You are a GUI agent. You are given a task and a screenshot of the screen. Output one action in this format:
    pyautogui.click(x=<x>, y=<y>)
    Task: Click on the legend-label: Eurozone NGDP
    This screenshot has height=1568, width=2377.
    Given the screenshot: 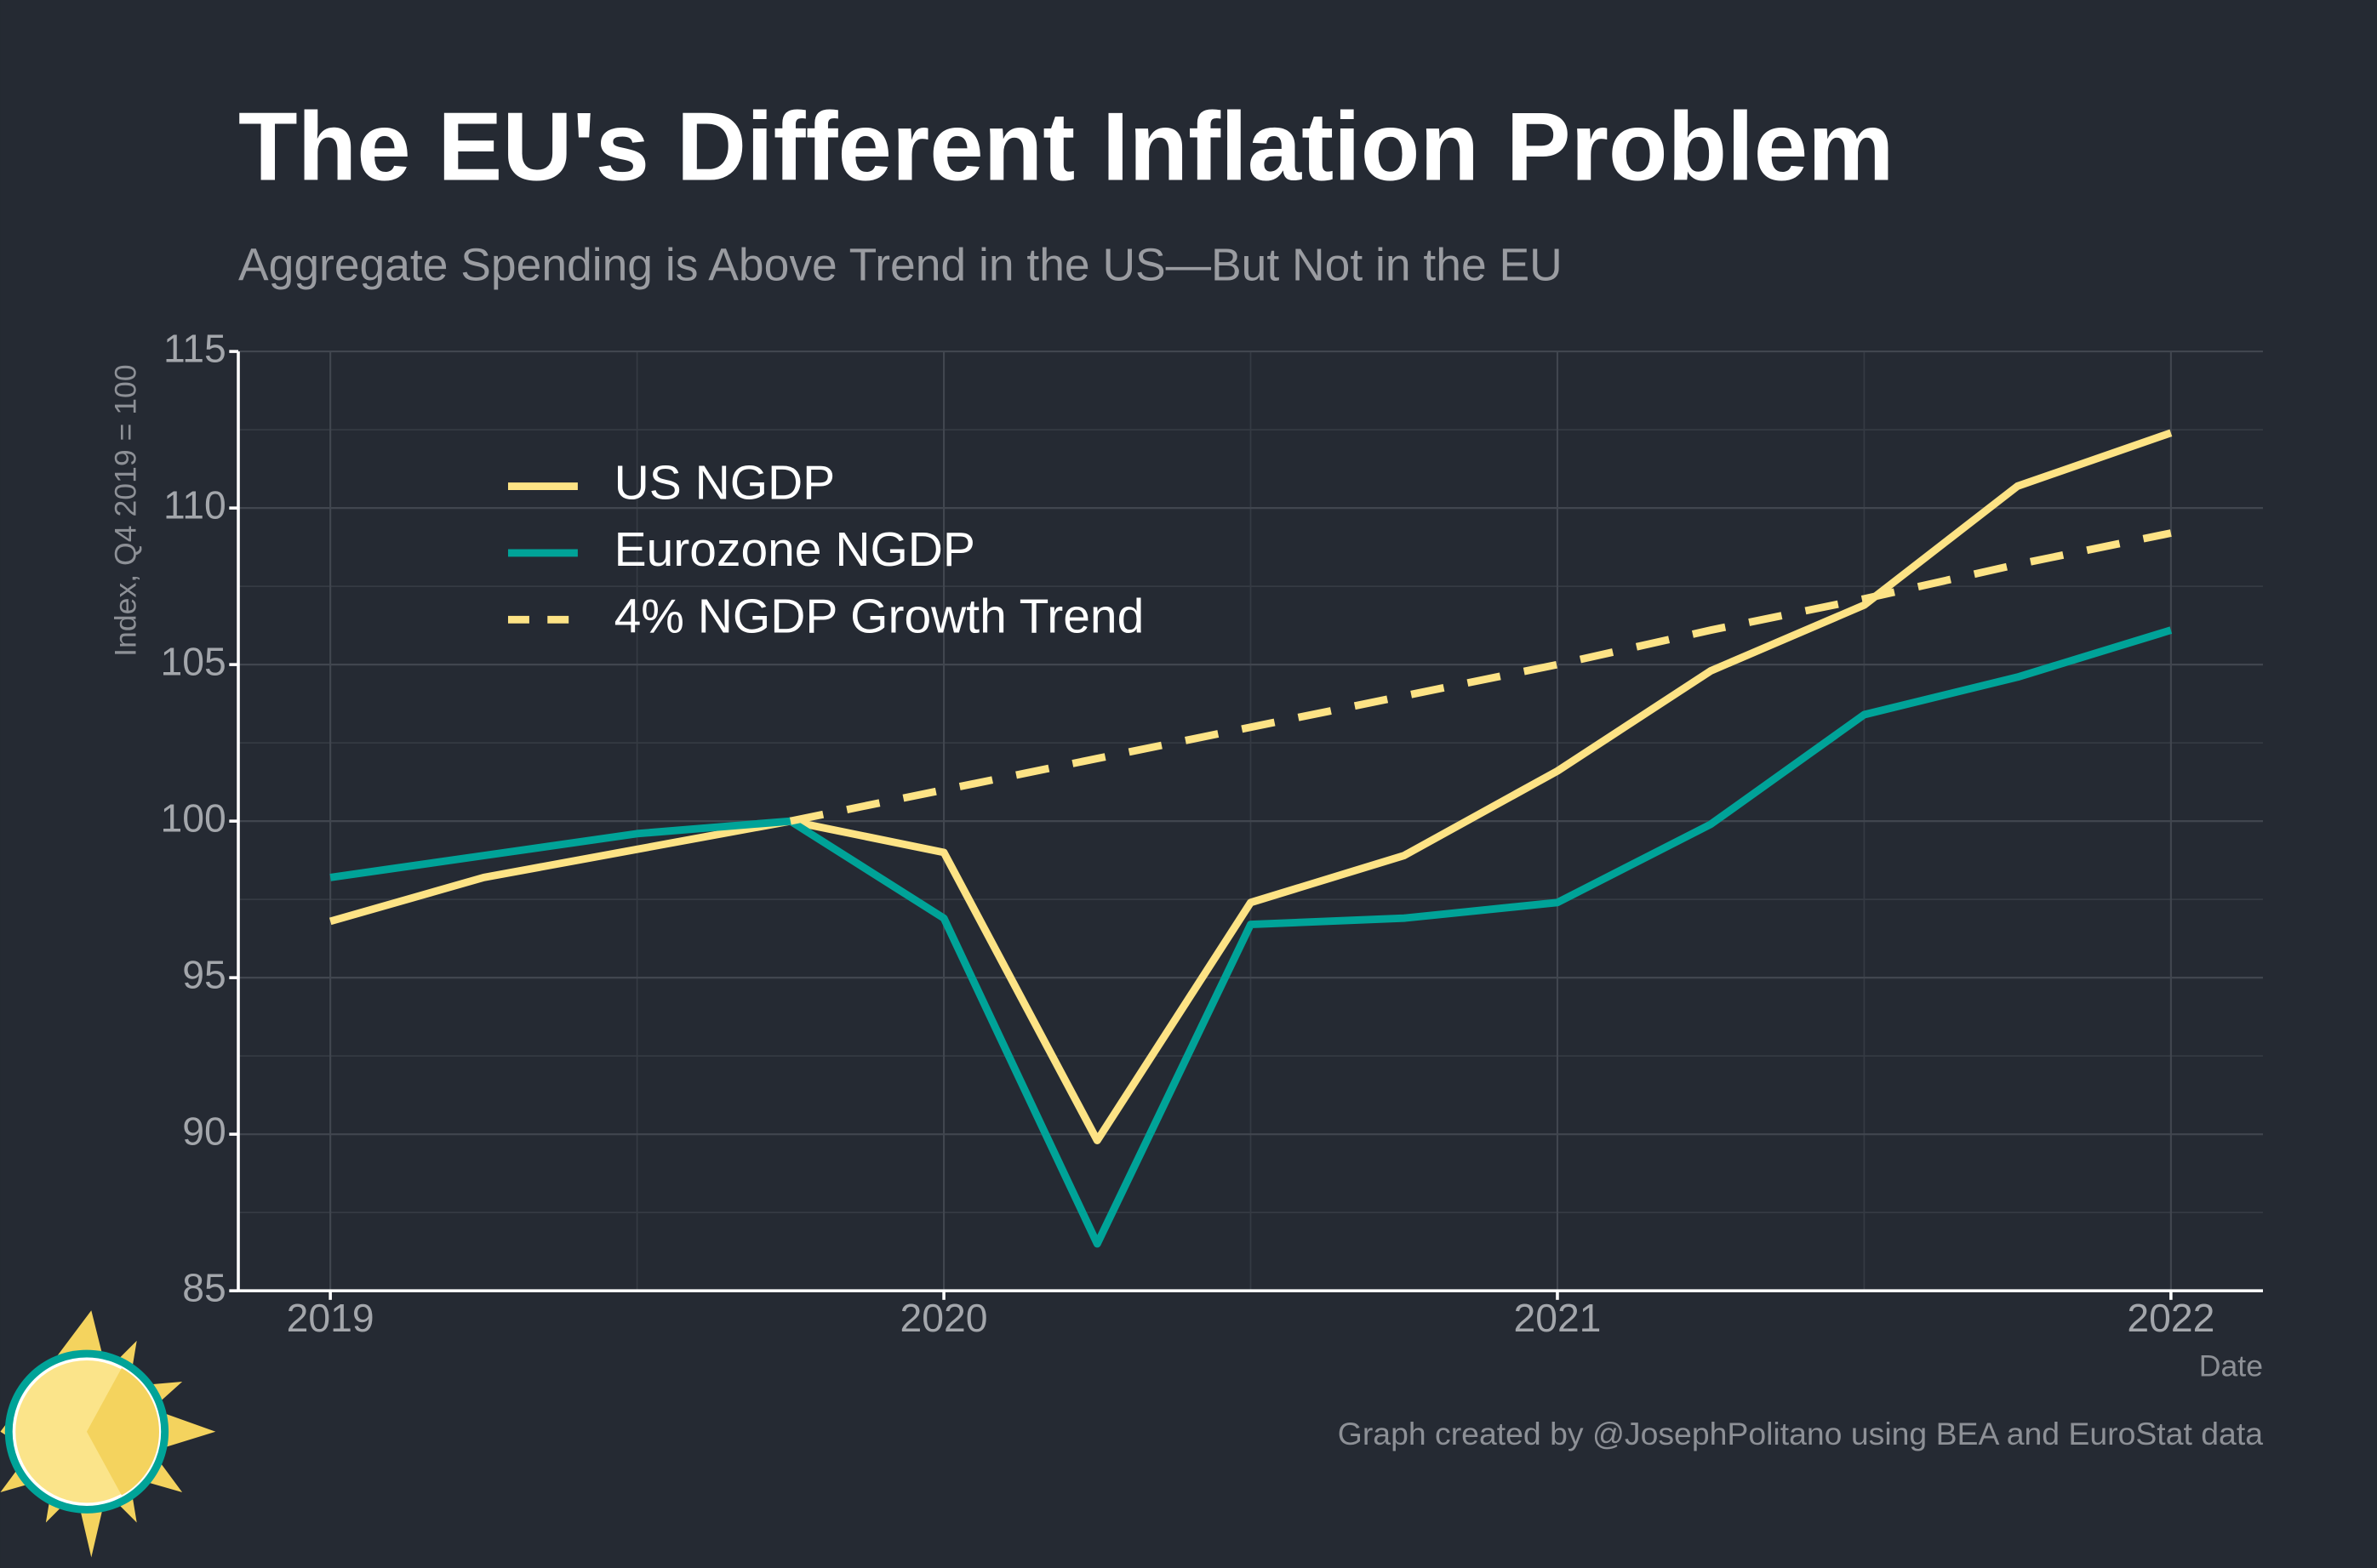 What is the action you would take?
    pyautogui.click(x=795, y=549)
    